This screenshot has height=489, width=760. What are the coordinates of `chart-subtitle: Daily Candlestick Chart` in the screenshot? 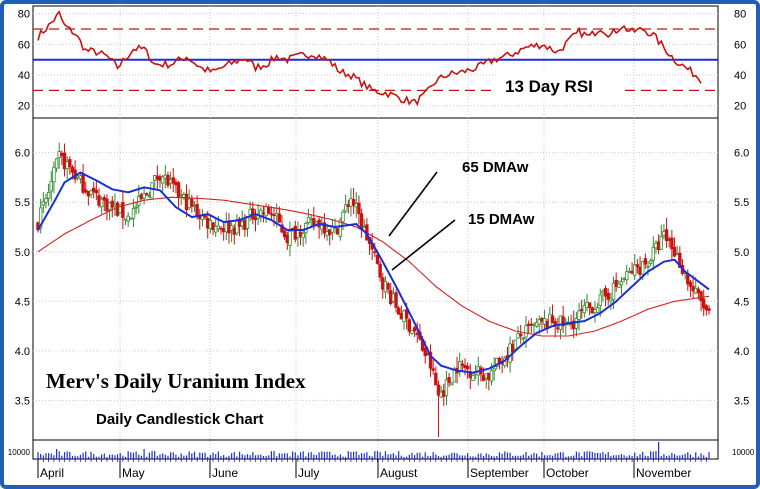 It's located at (180, 419).